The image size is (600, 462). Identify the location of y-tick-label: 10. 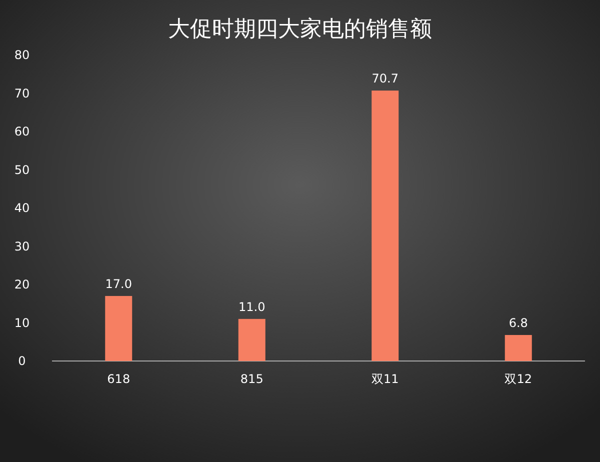
(22, 323).